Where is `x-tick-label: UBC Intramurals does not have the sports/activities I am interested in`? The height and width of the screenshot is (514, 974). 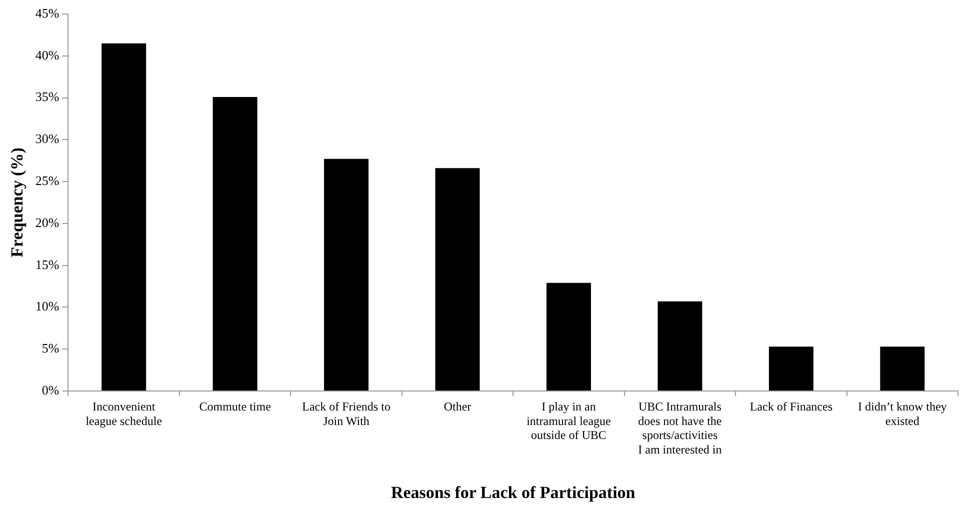
x-tick-label: UBC Intramurals does not have the sports/activities I am interested in is located at coordinates (680, 428).